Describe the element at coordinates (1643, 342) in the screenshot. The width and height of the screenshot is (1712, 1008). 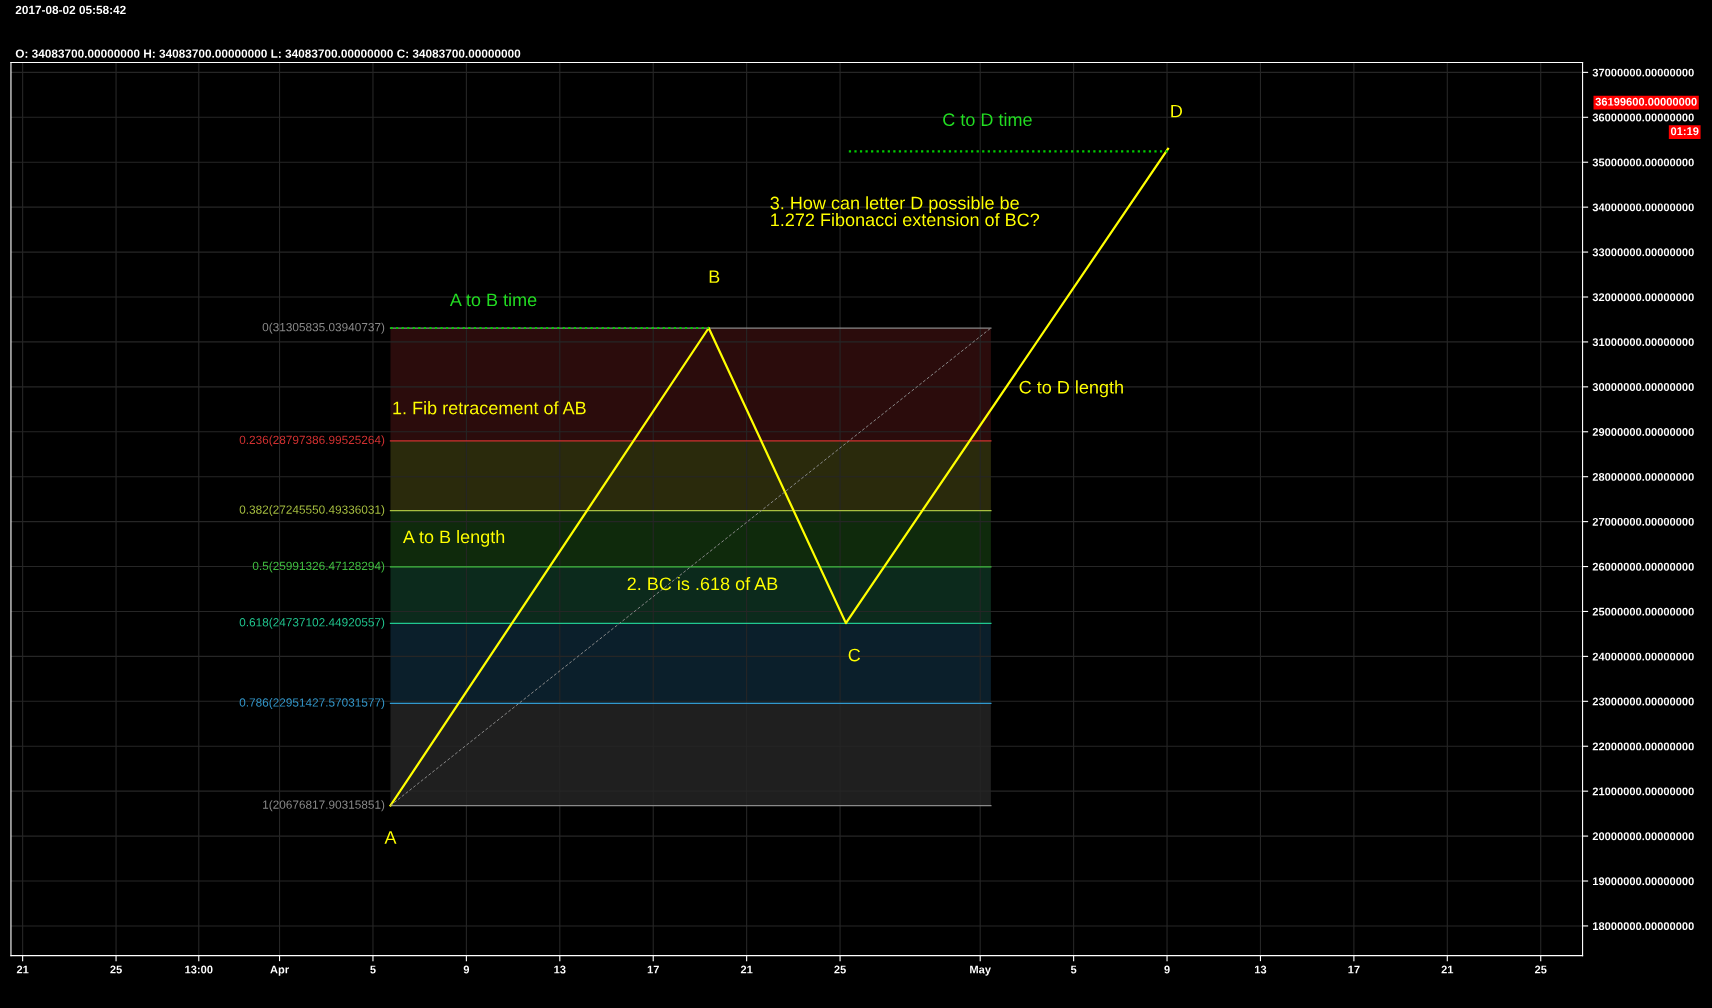
I see `y-tick-label: 31000000.00000000` at that location.